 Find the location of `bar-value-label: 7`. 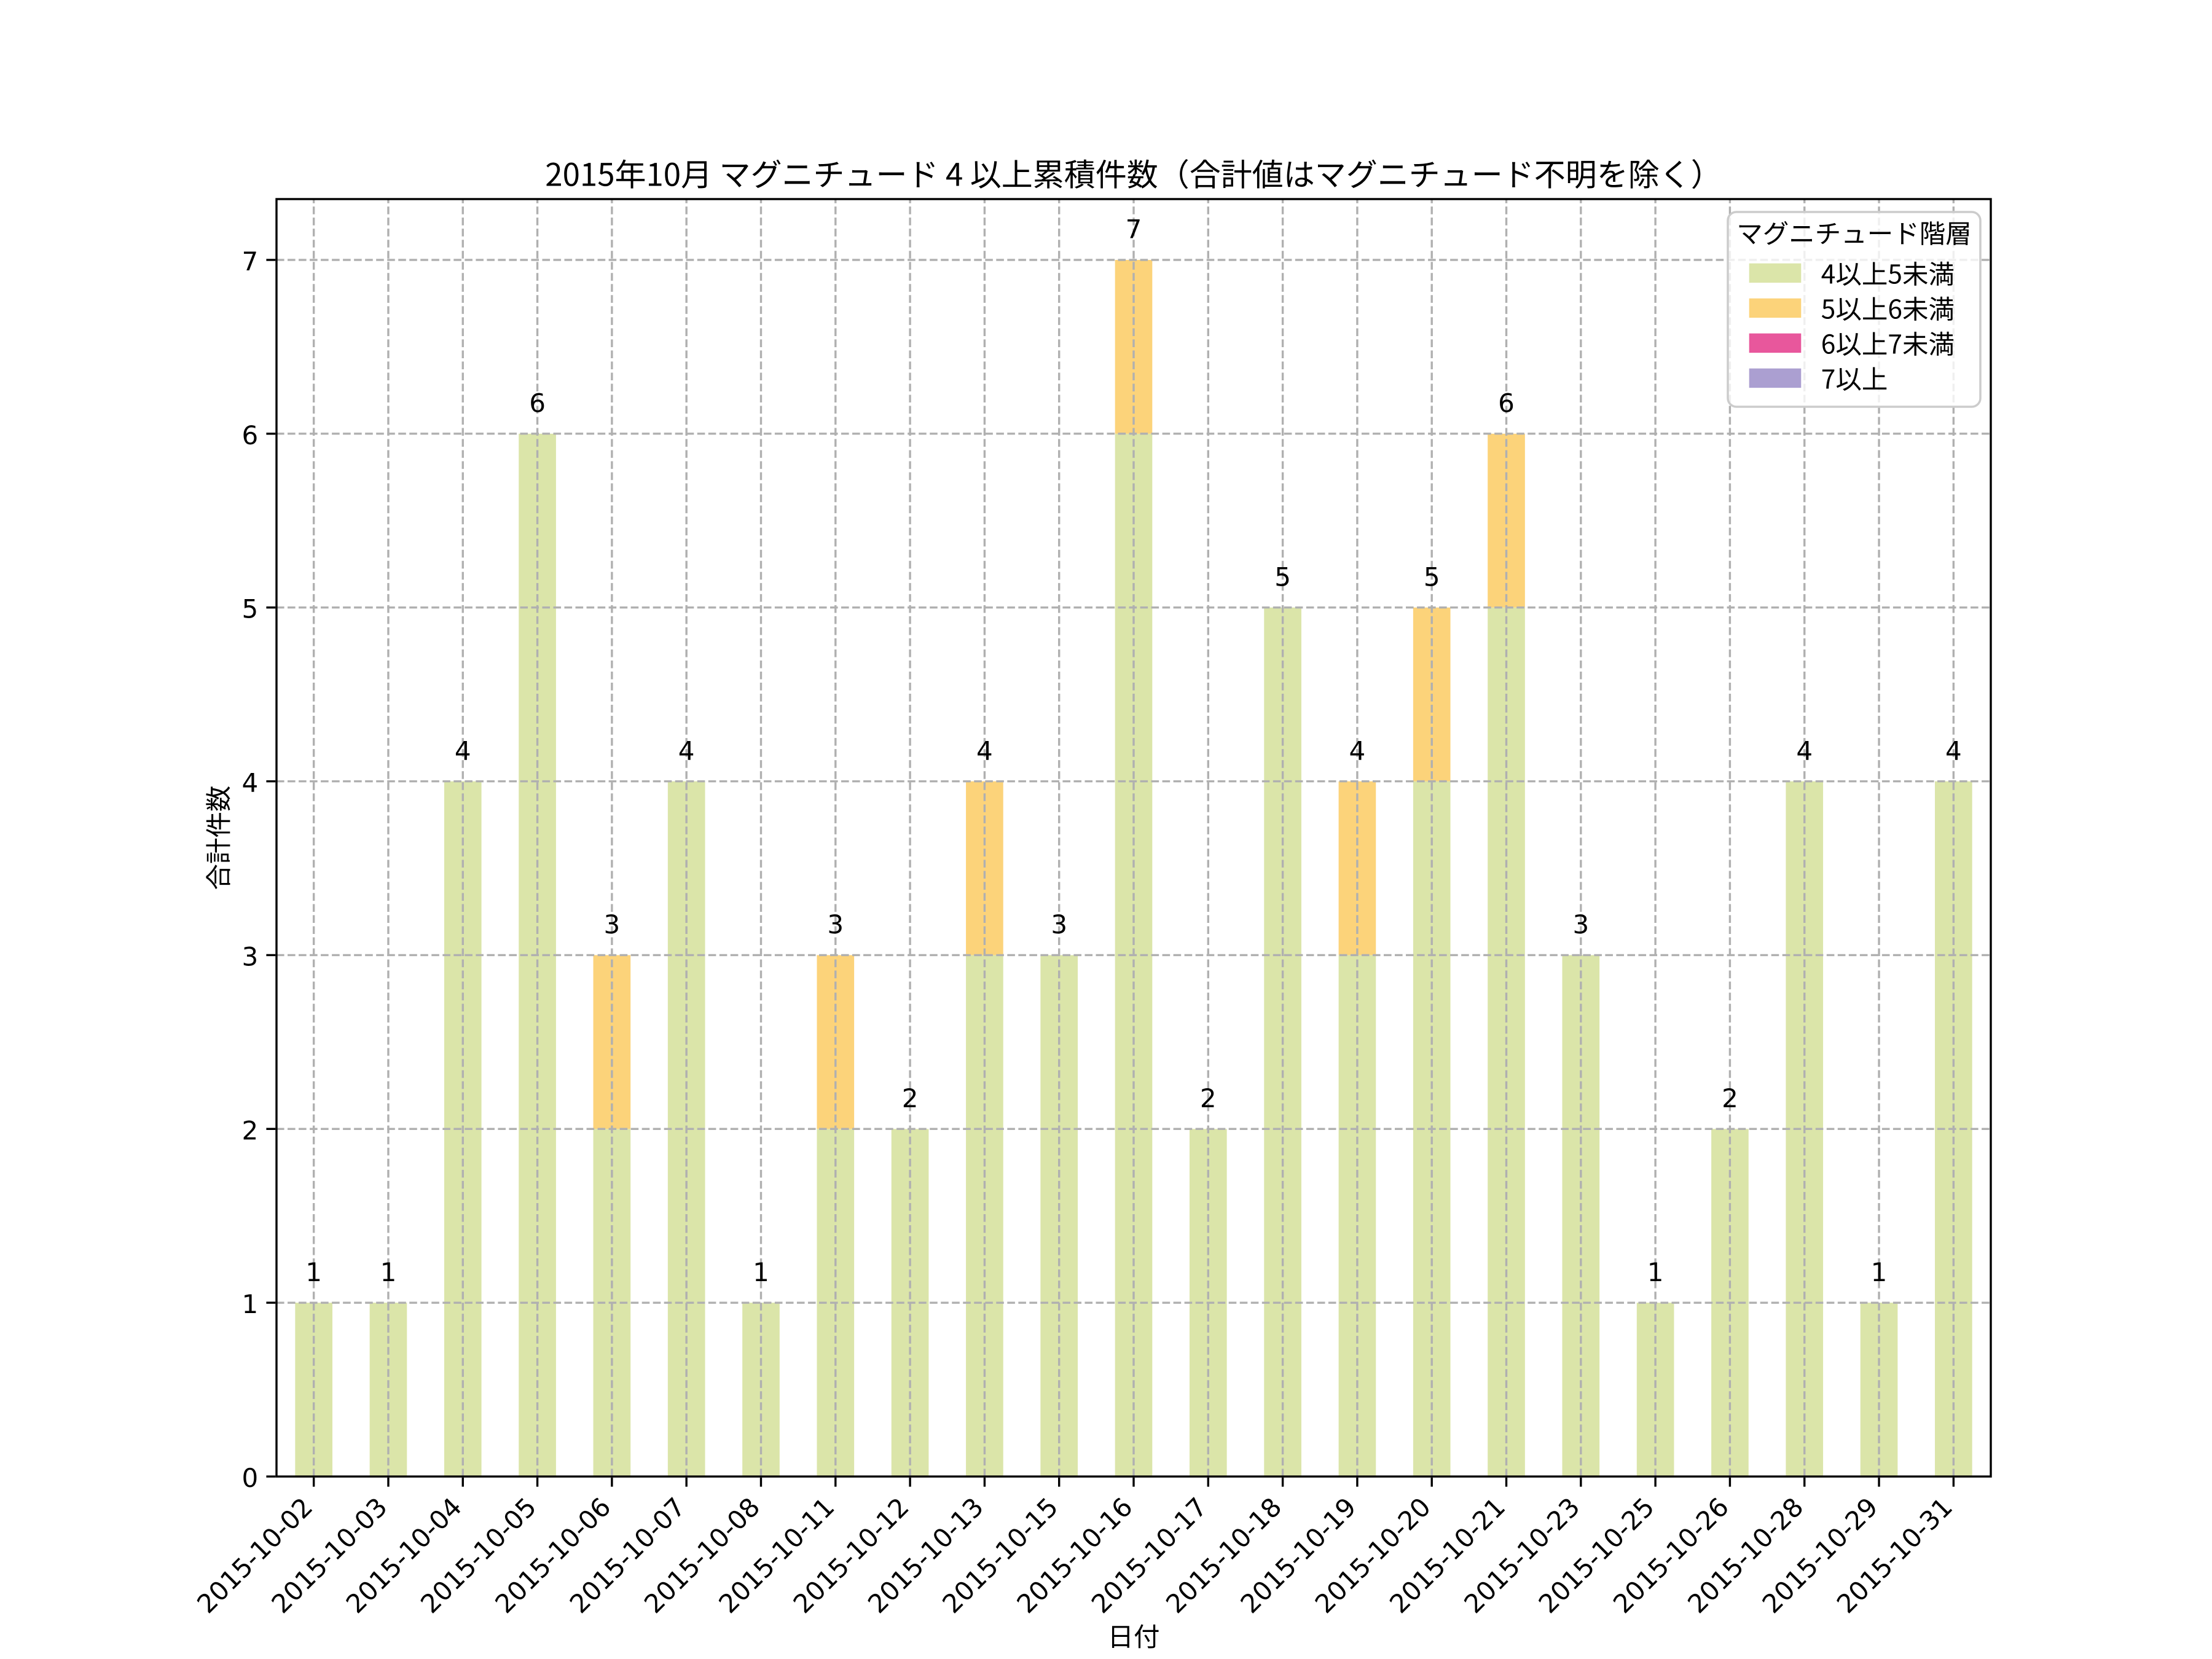

bar-value-label: 7 is located at coordinates (1134, 229).